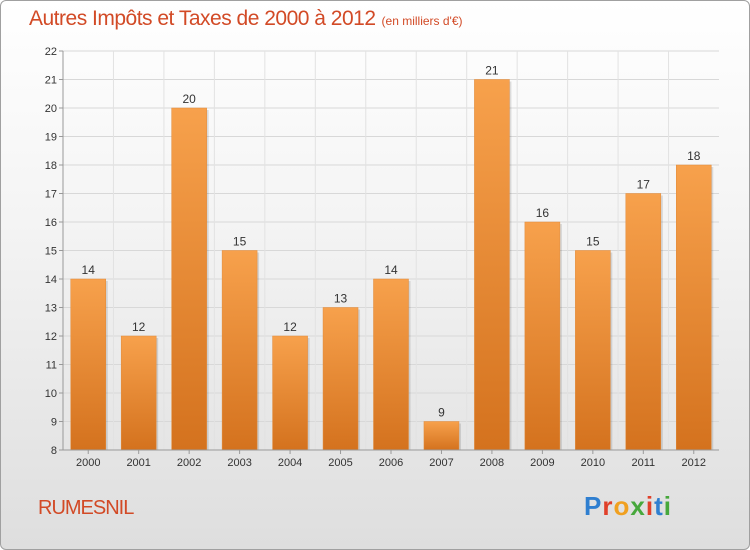  Describe the element at coordinates (51, 109) in the screenshot. I see `y-tick-label: 20` at that location.